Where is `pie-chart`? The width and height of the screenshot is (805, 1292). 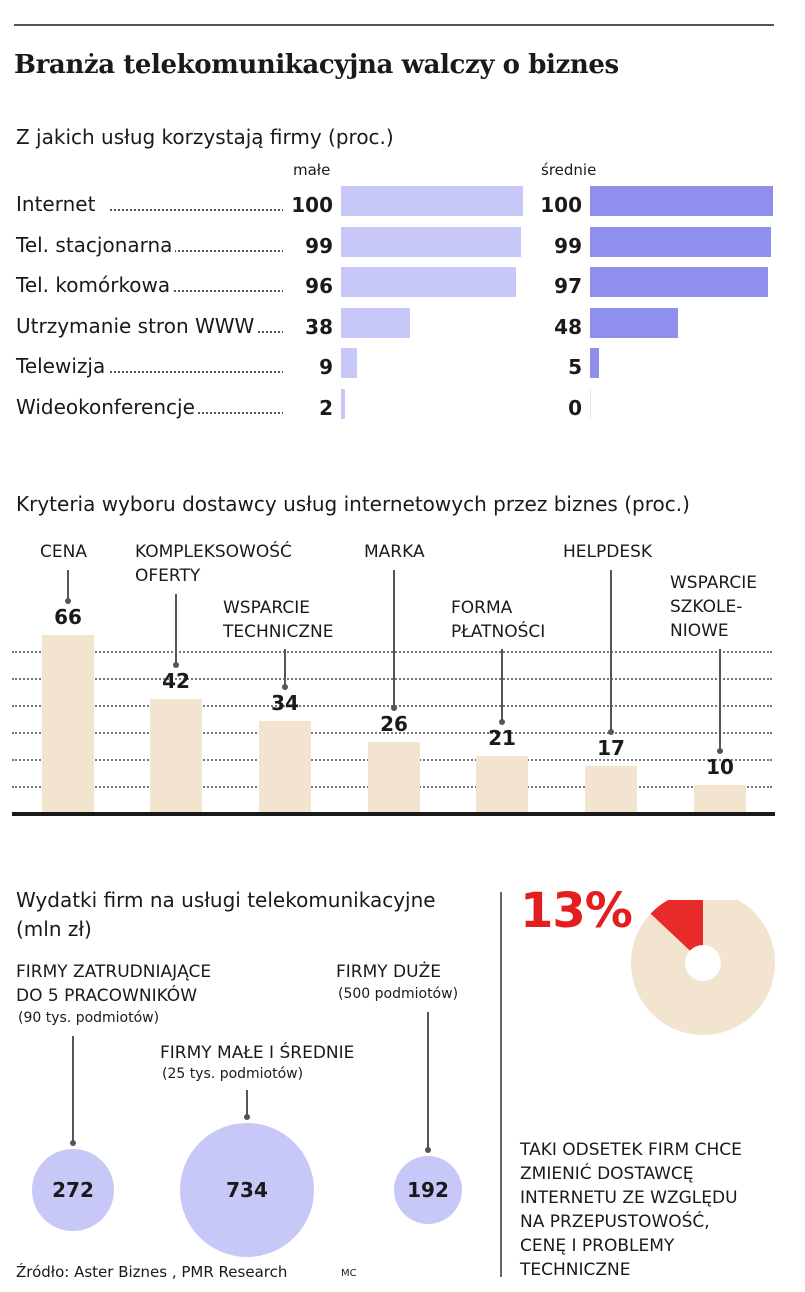 pie-chart is located at coordinates (703, 967).